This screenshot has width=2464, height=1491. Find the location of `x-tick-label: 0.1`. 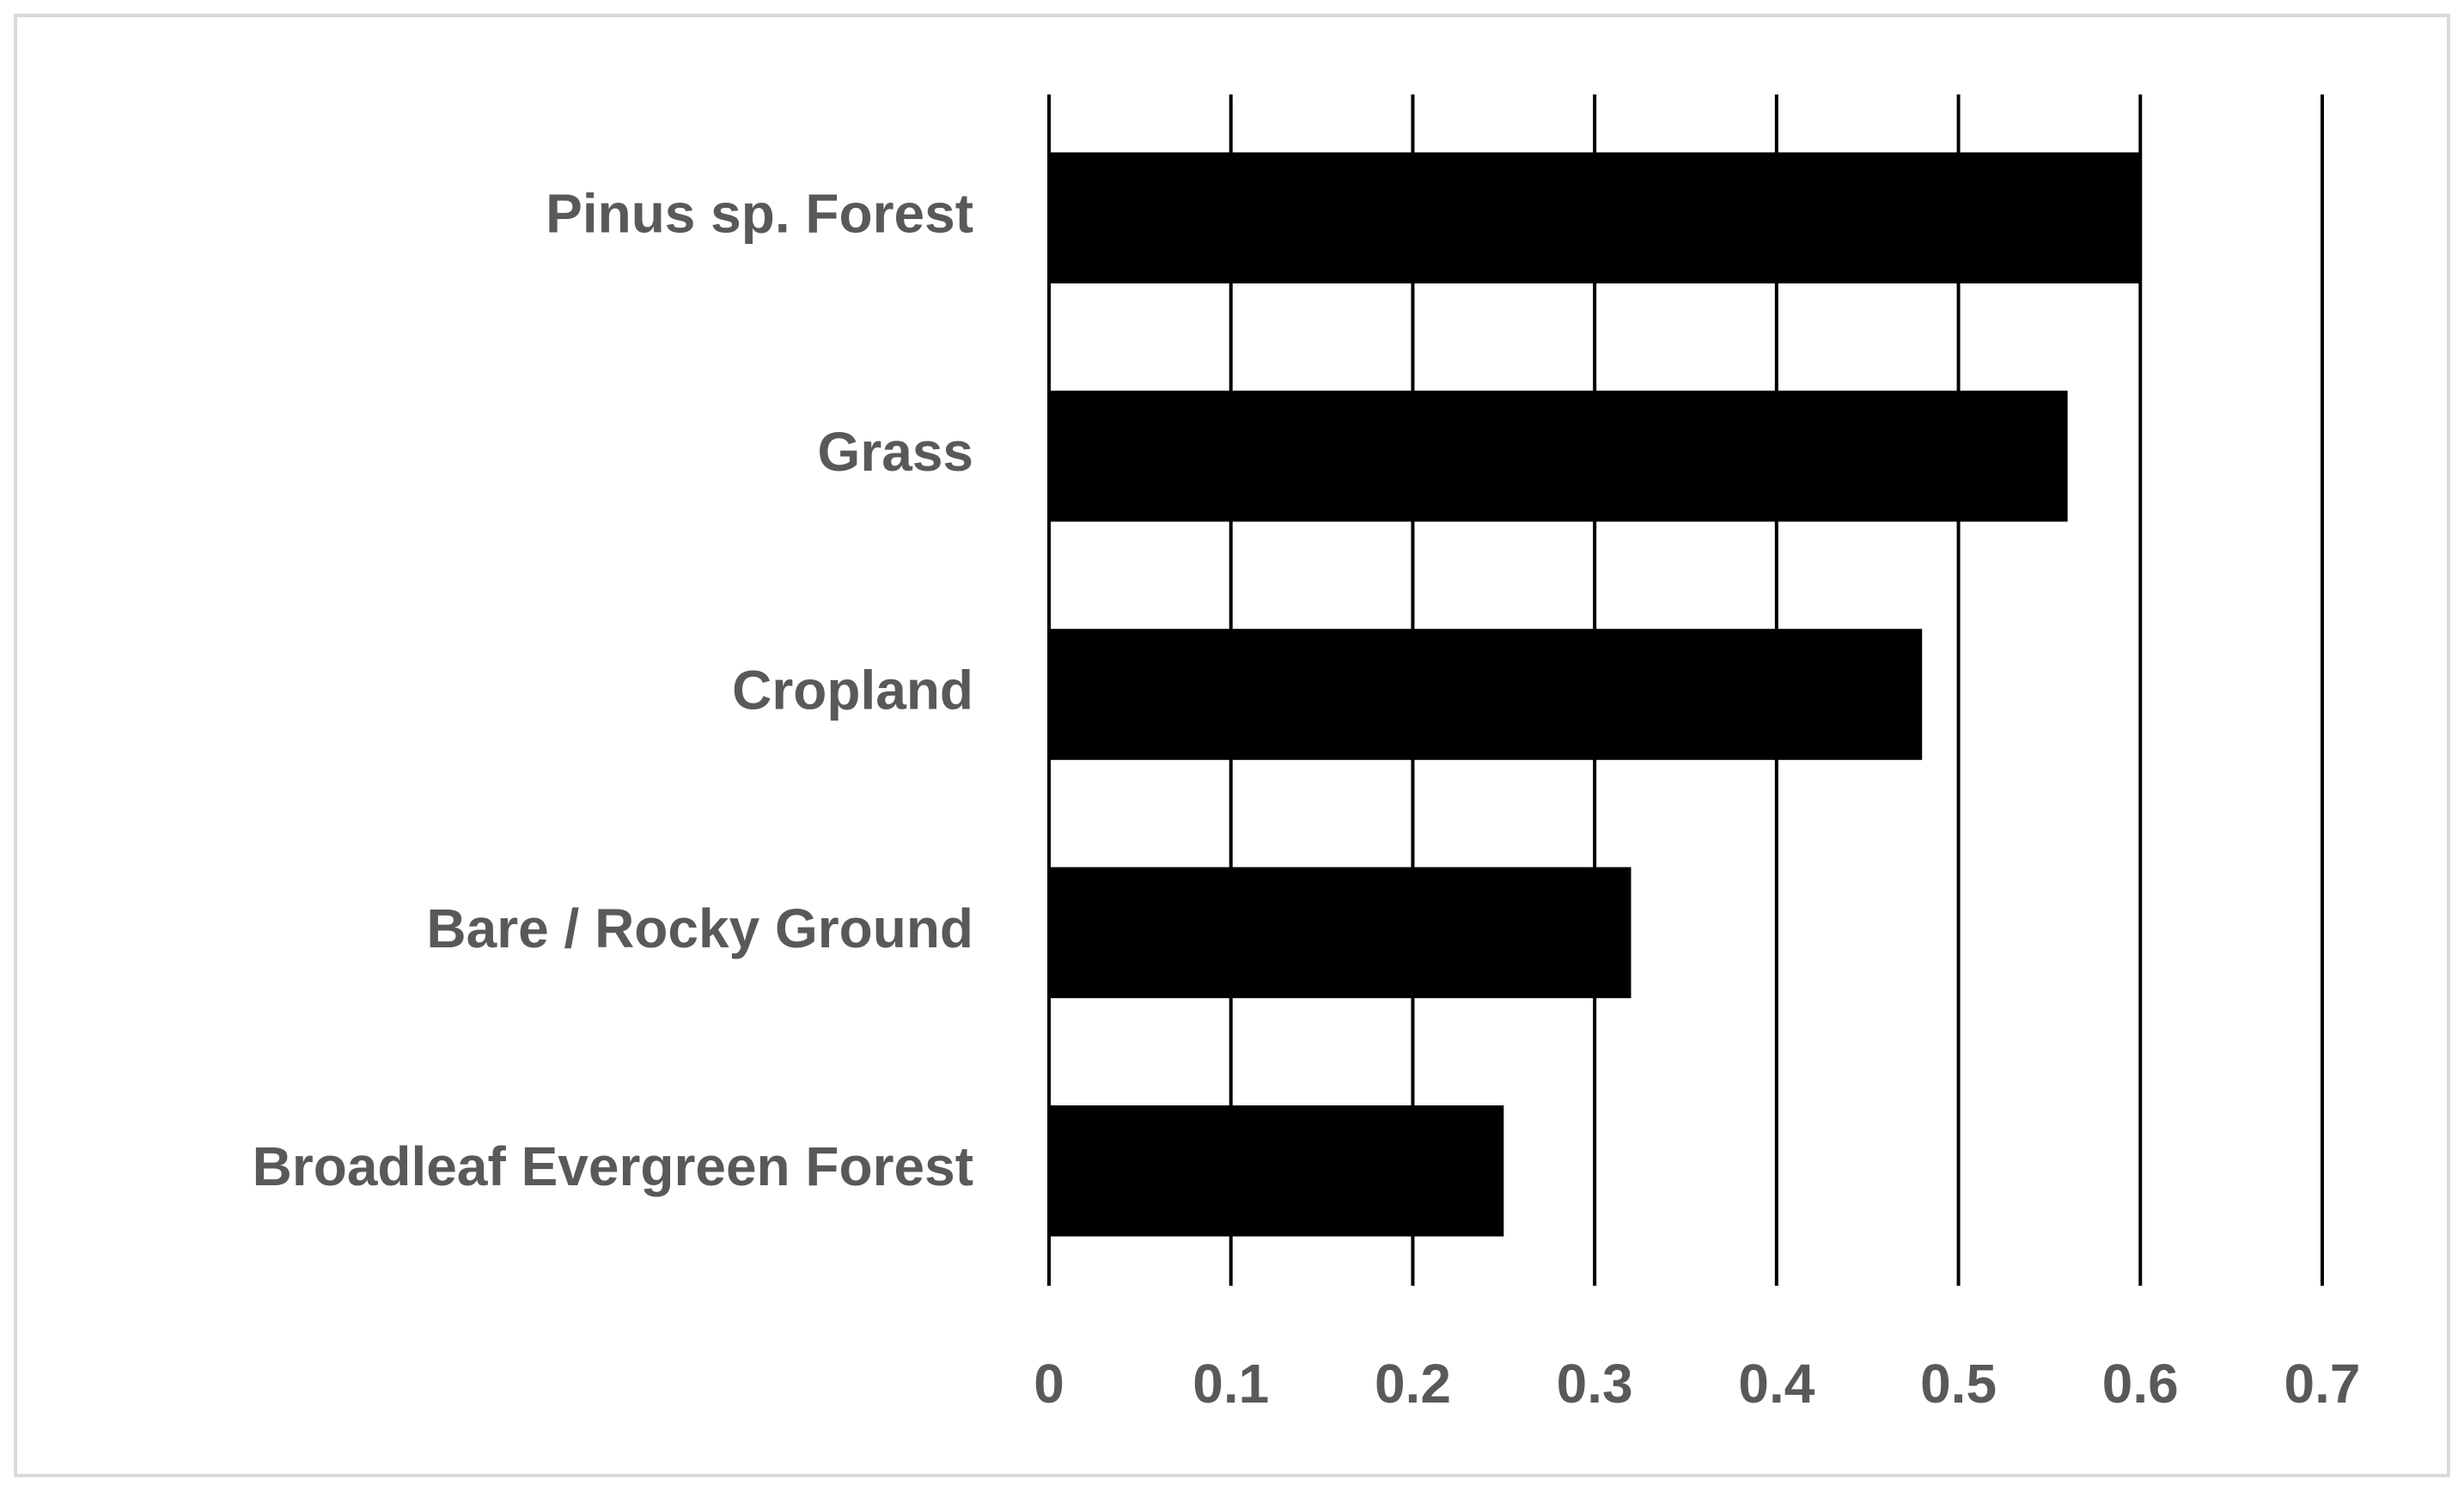

x-tick-label: 0.1 is located at coordinates (1230, 1384).